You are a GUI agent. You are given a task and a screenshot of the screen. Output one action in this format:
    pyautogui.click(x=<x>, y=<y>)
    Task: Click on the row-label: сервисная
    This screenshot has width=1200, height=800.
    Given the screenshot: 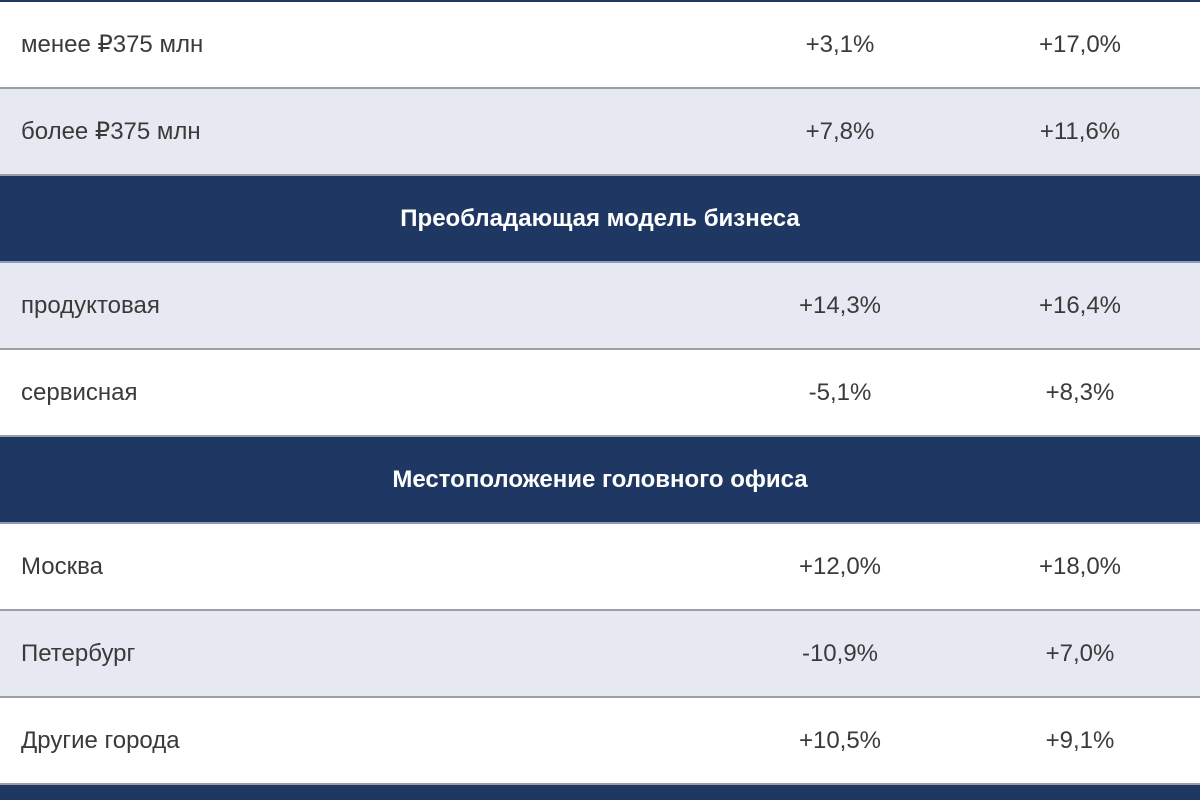 What is the action you would take?
    pyautogui.click(x=79, y=392)
    